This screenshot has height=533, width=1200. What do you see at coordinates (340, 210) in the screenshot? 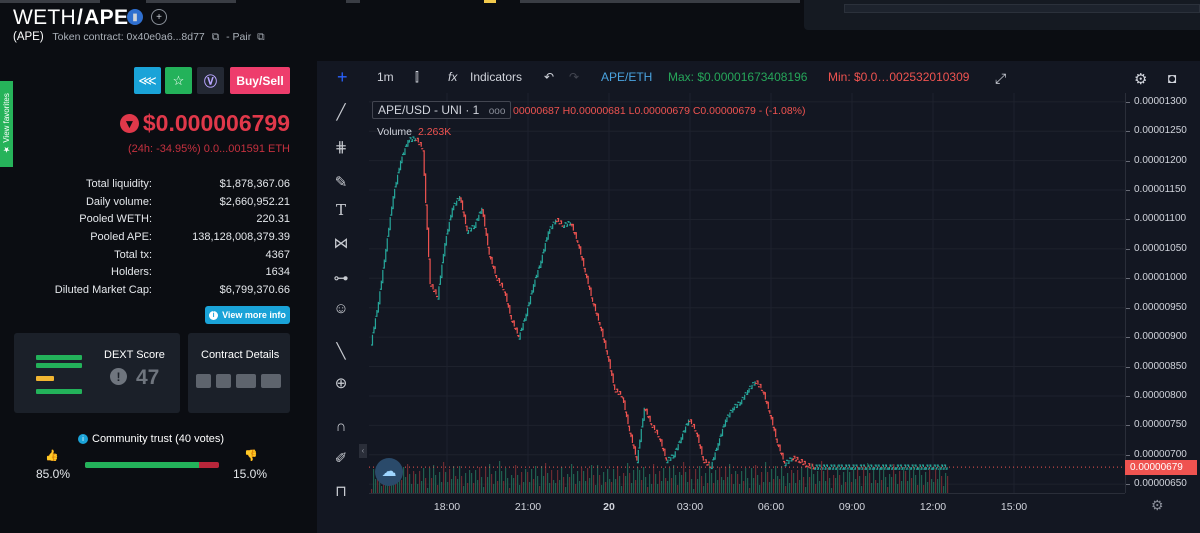
I see `text-tool-icon: T` at bounding box center [340, 210].